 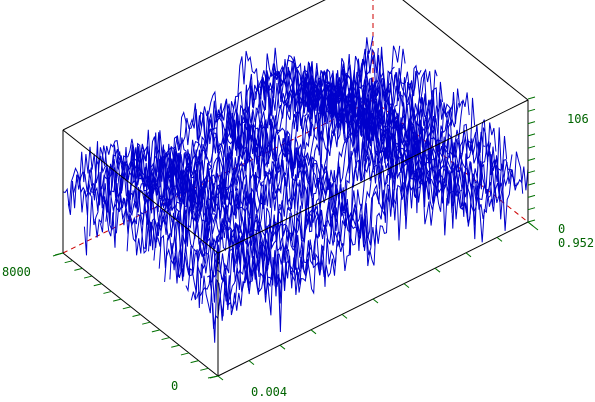 What do you see at coordinates (533, 226) in the screenshot?
I see `x-max-axis-tick` at bounding box center [533, 226].